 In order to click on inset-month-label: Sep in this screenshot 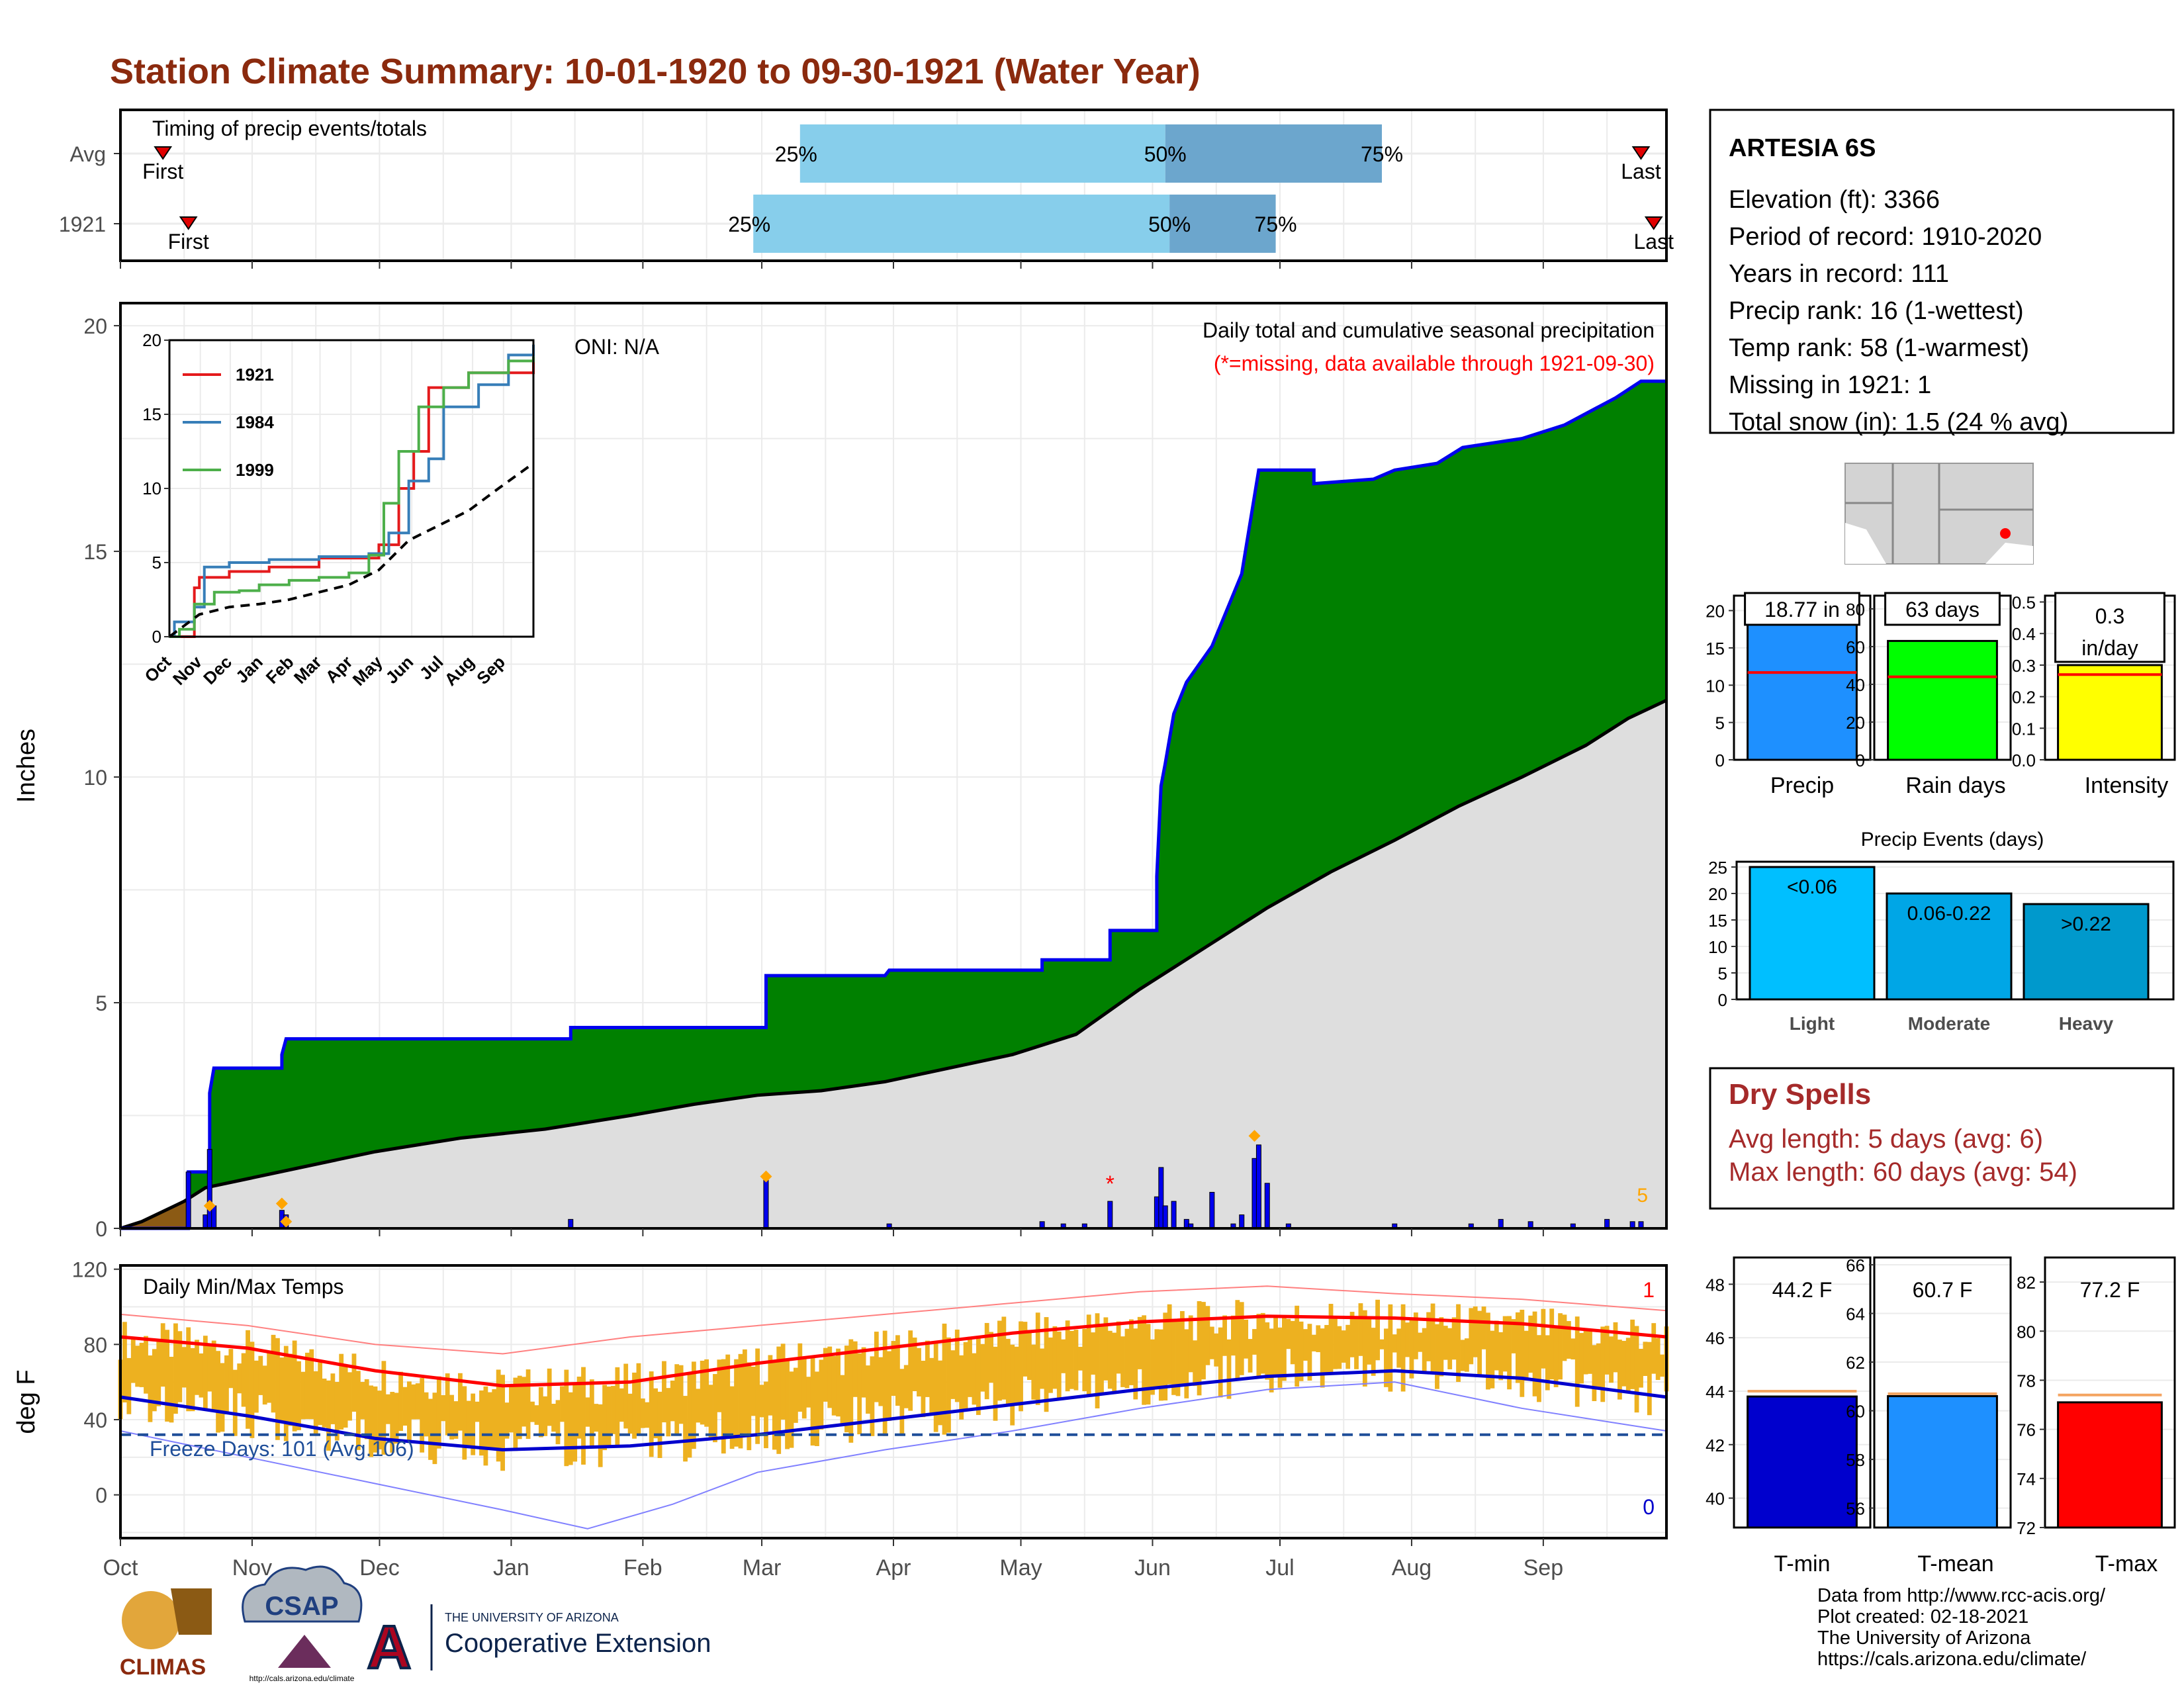, I will do `click(491, 670)`.